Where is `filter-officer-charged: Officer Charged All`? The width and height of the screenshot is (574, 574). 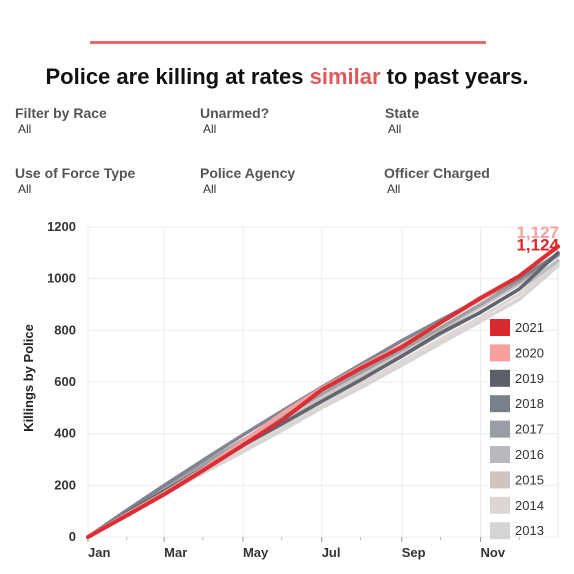
filter-officer-charged: Officer Charged All is located at coordinates (469, 180).